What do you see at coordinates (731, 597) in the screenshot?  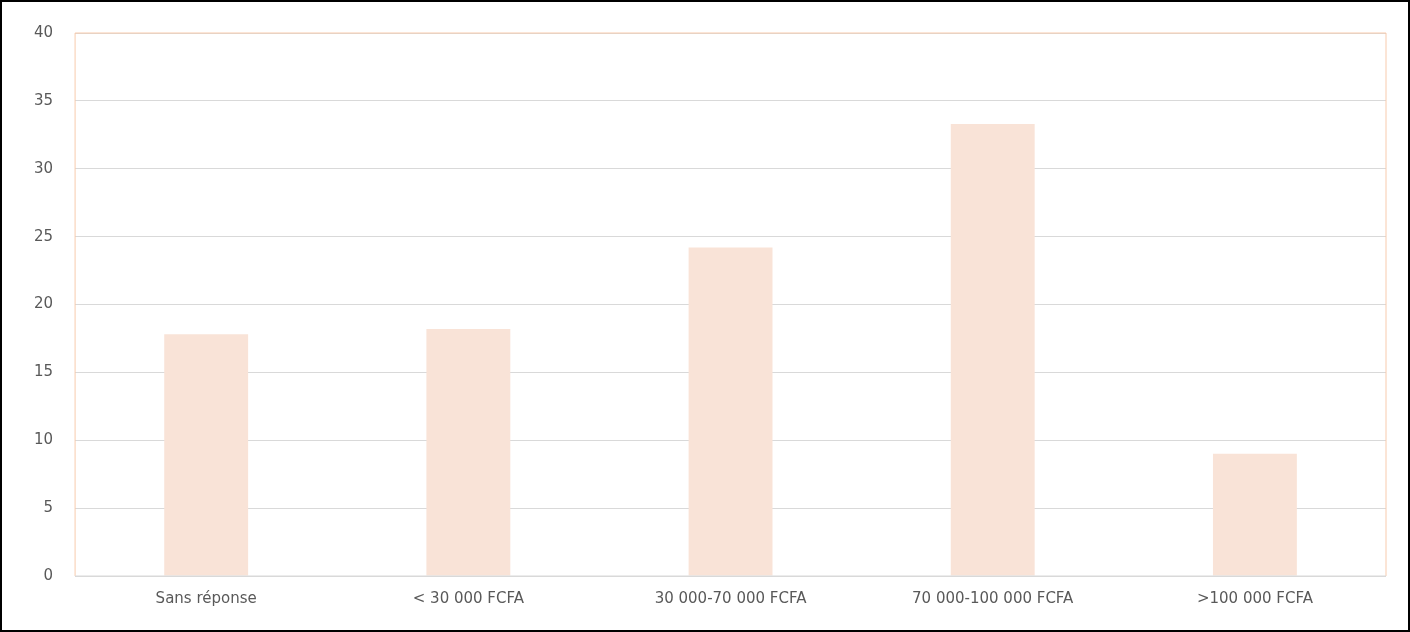 I see `x-tick-label: 30 000-70 000 FCFA` at bounding box center [731, 597].